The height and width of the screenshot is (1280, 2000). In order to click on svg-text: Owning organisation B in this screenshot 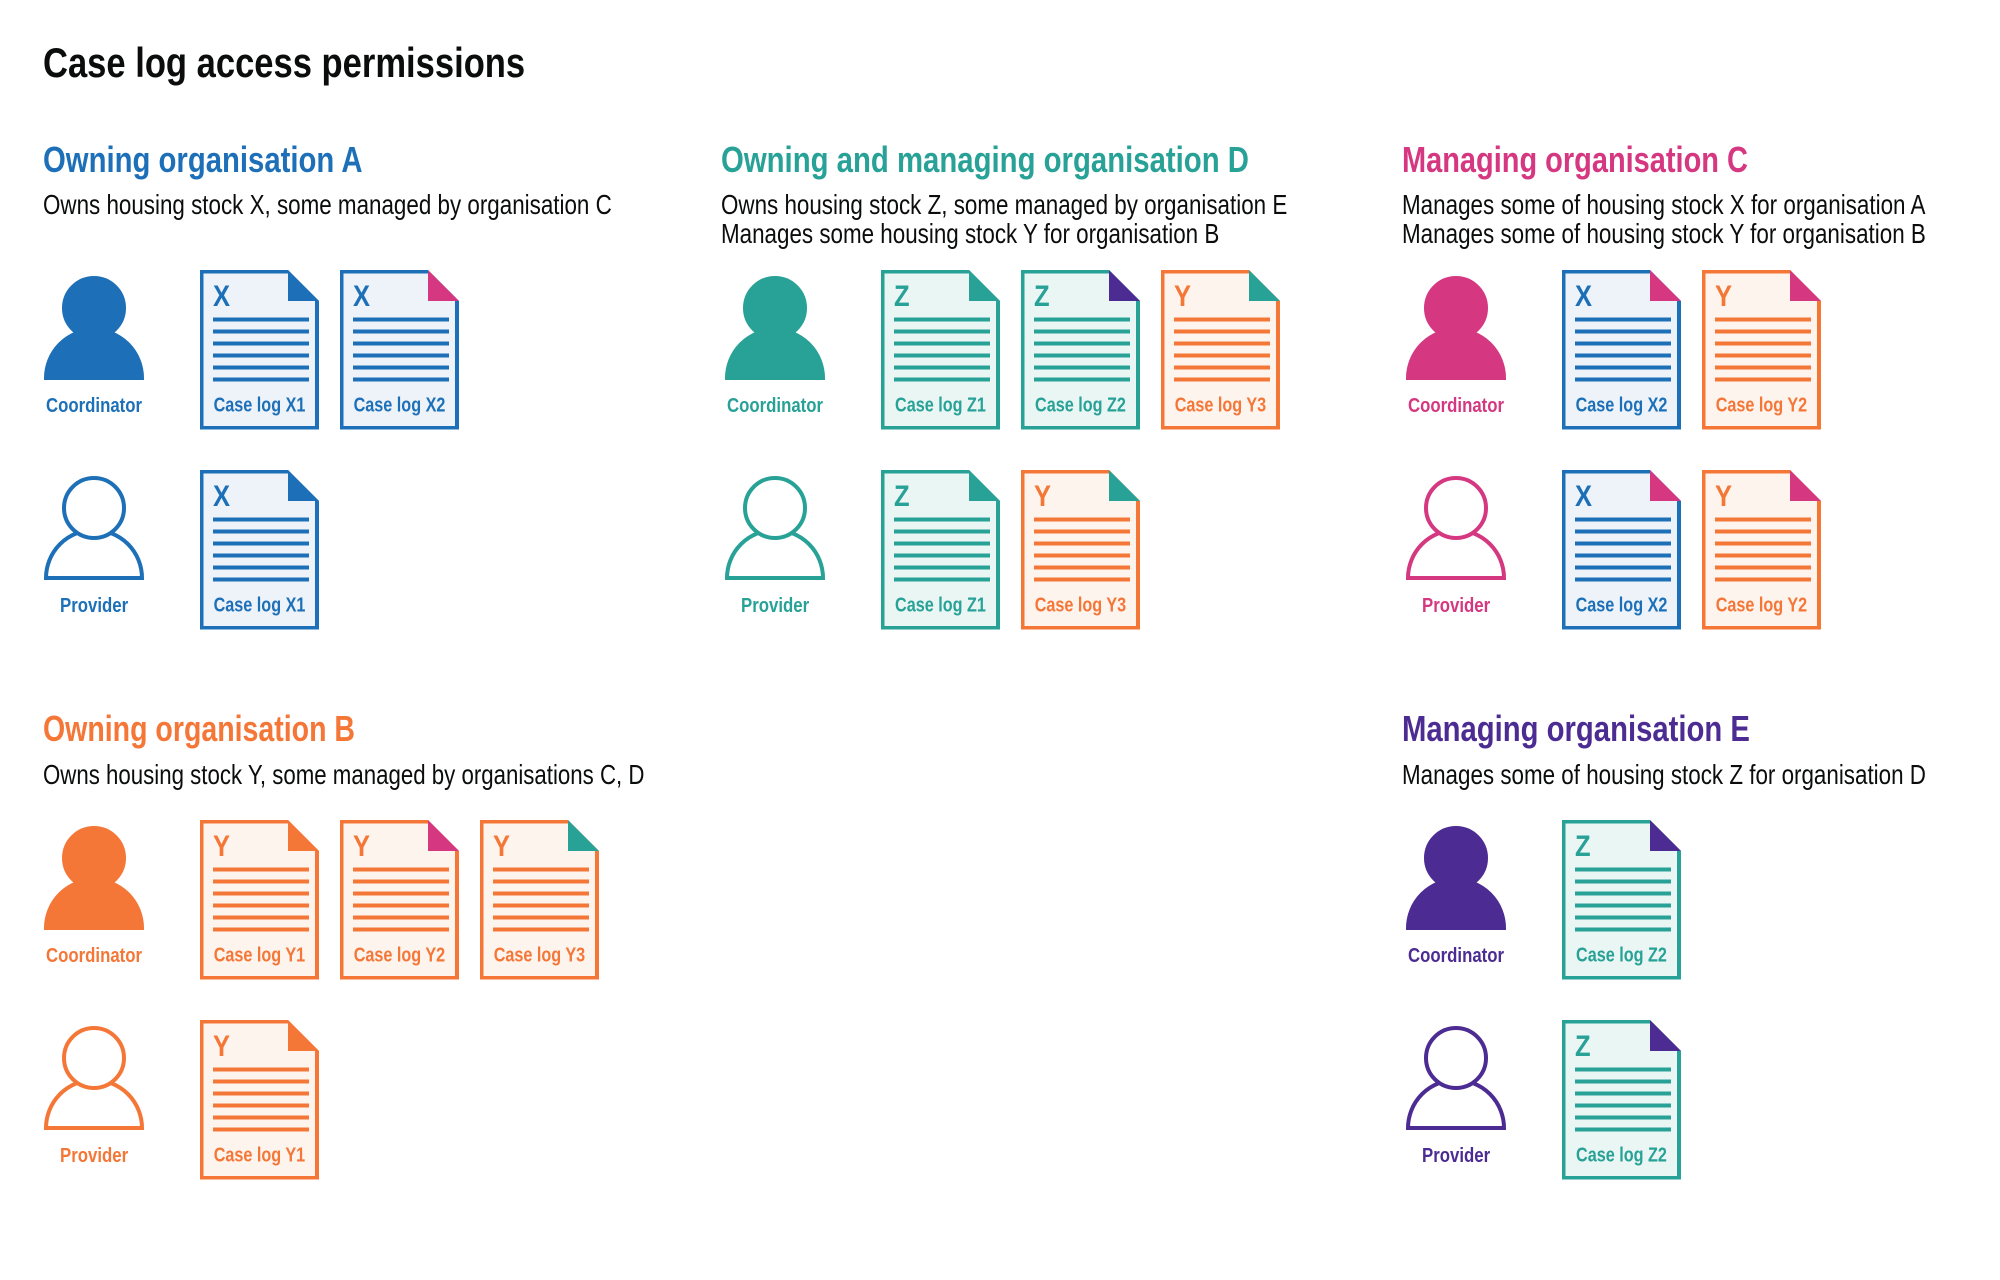, I will do `click(199, 728)`.